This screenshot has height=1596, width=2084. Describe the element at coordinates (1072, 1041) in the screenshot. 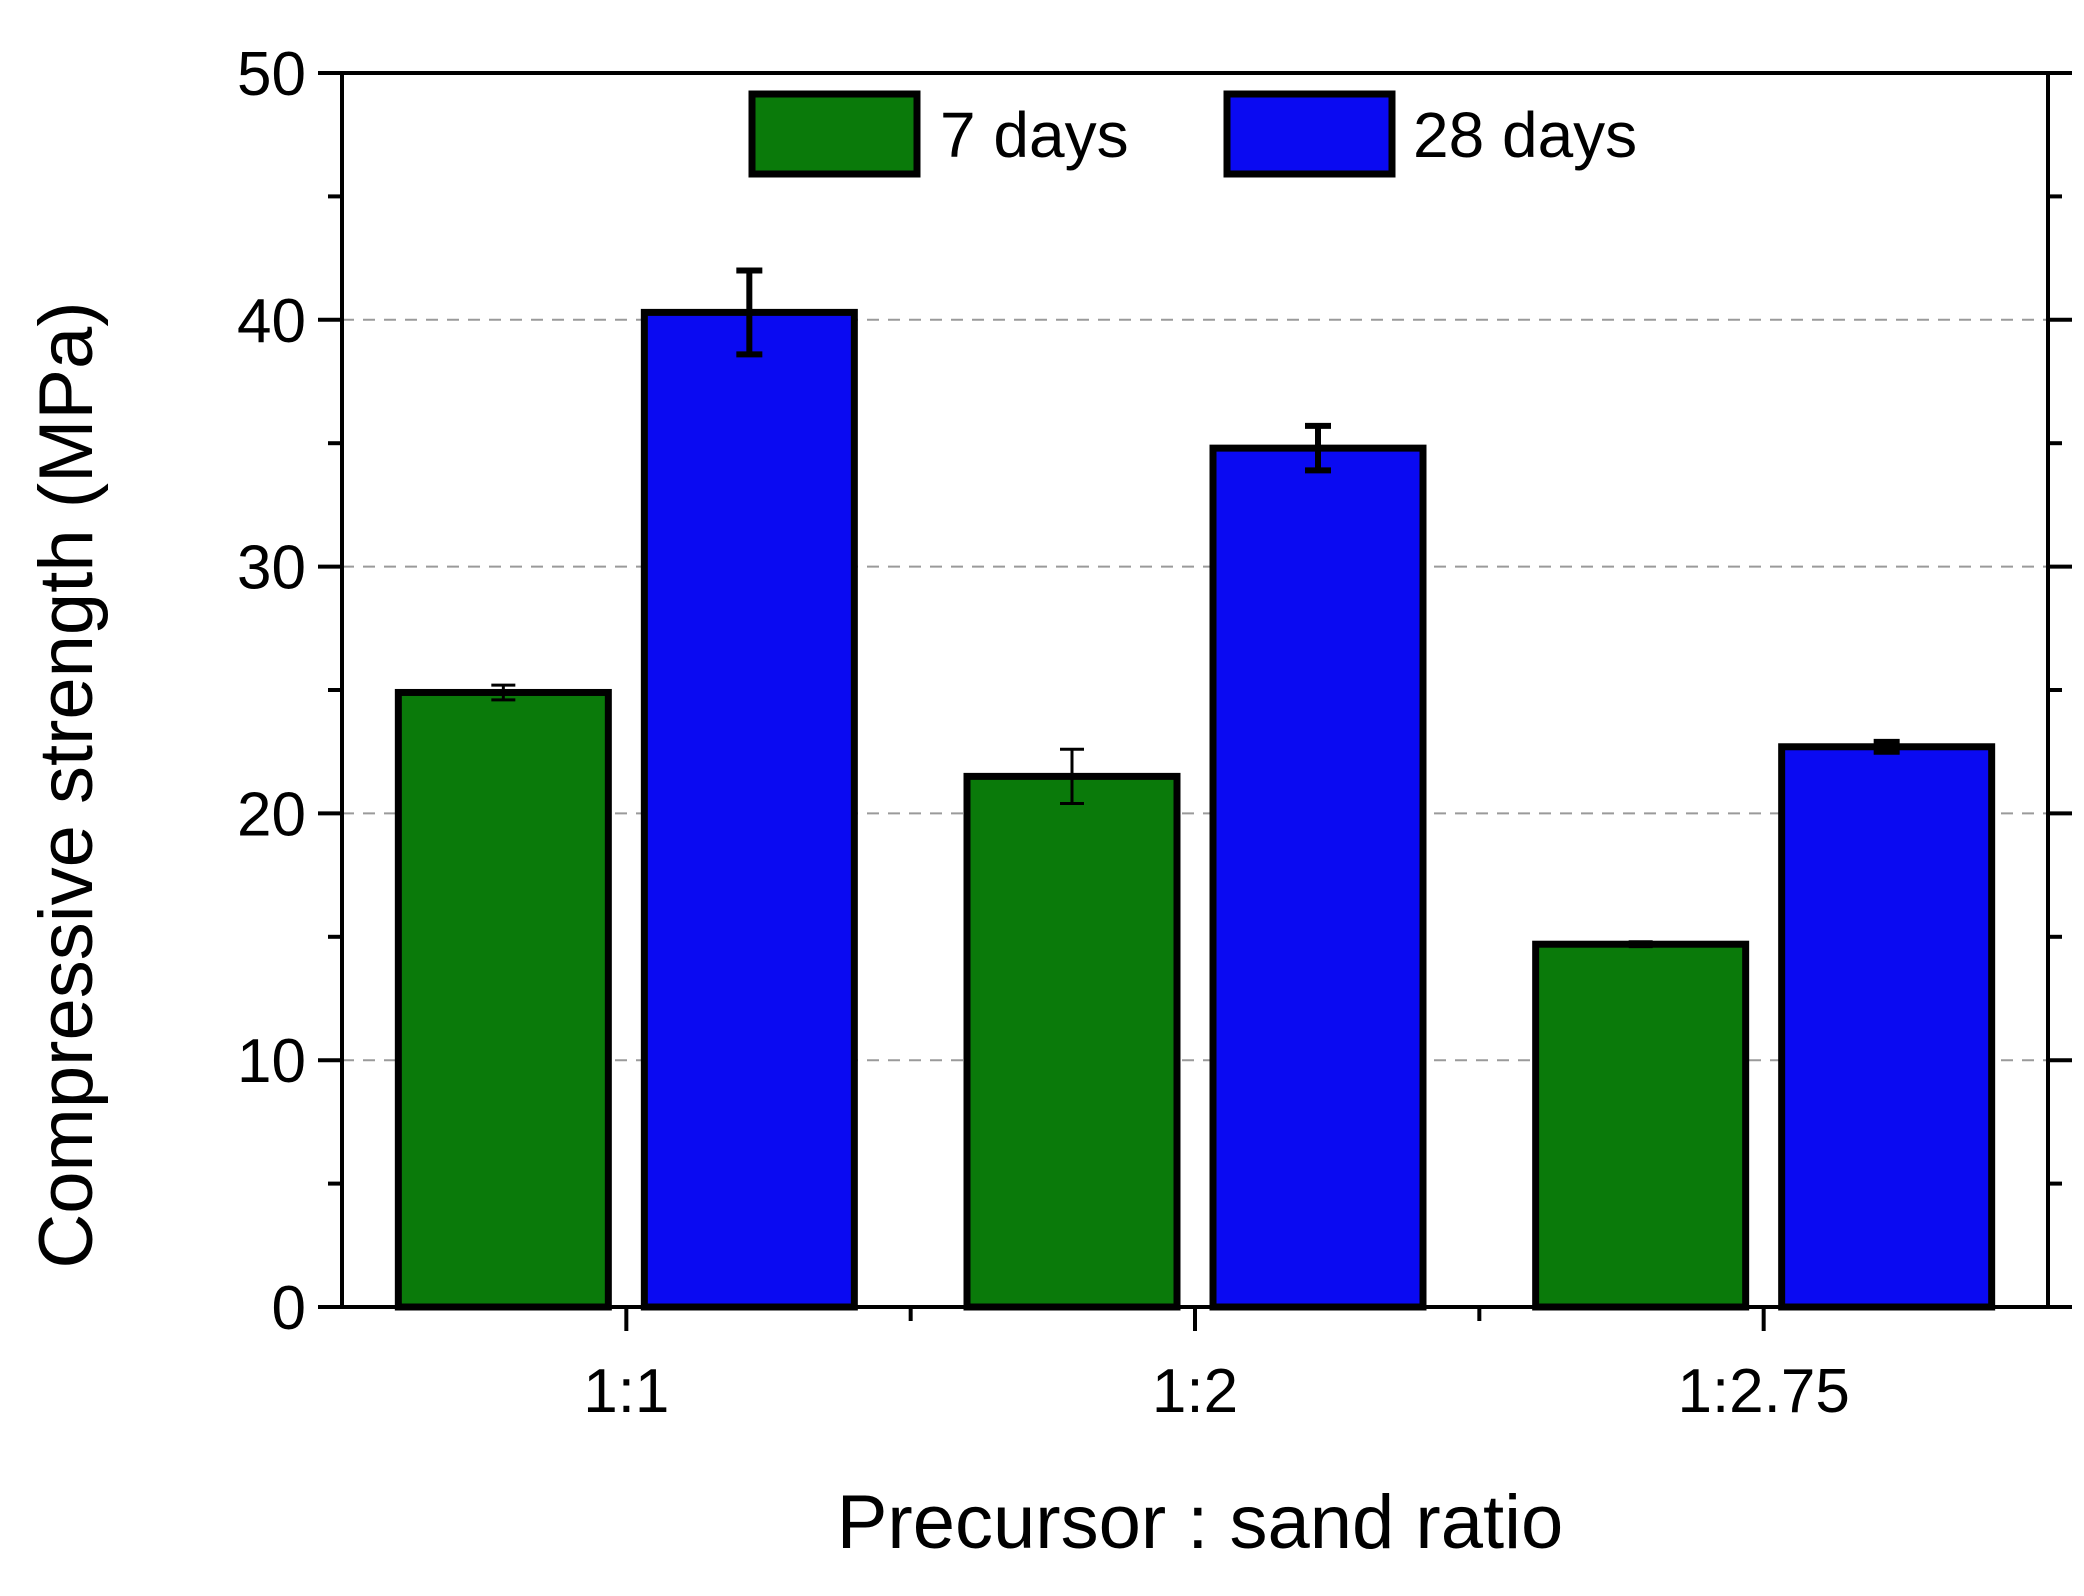

I see `bar-7-days-1:2` at that location.